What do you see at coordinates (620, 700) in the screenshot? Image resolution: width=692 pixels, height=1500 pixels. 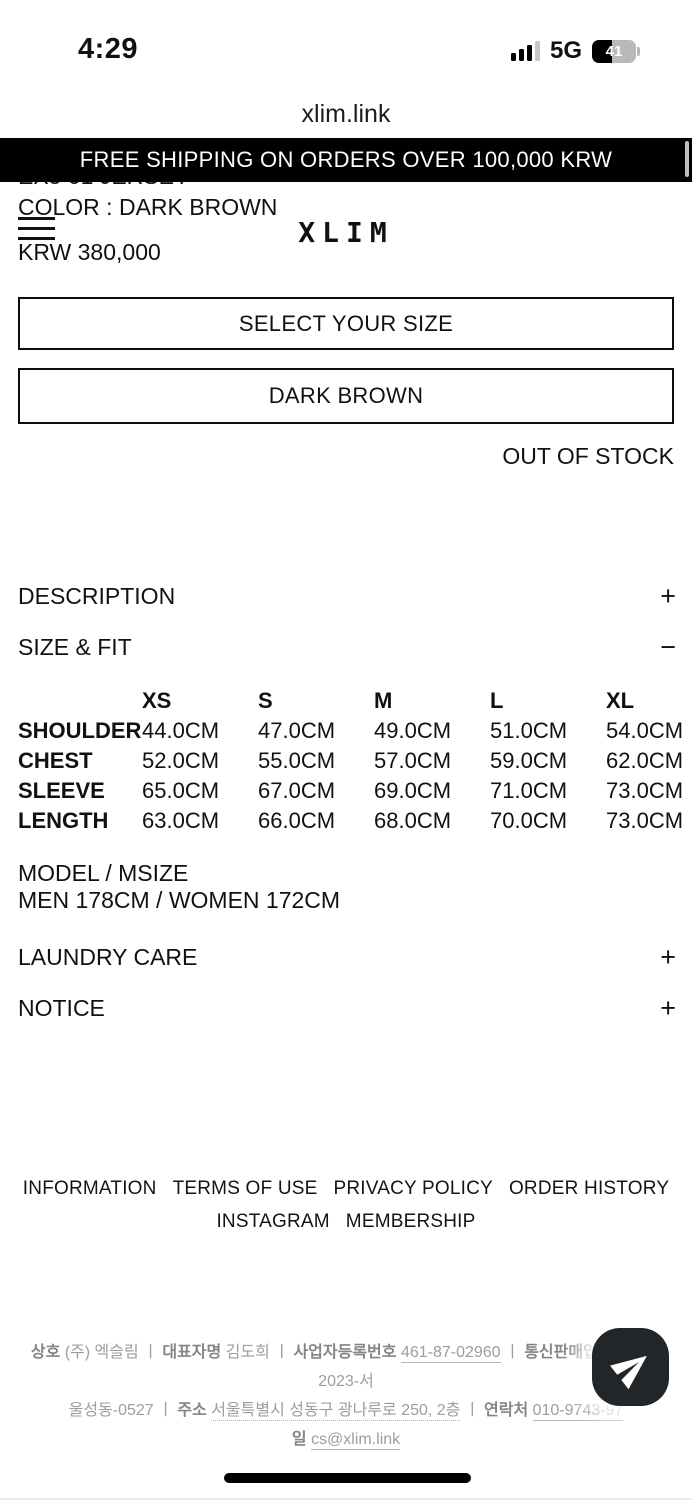 I see `size-col-header: XL` at bounding box center [620, 700].